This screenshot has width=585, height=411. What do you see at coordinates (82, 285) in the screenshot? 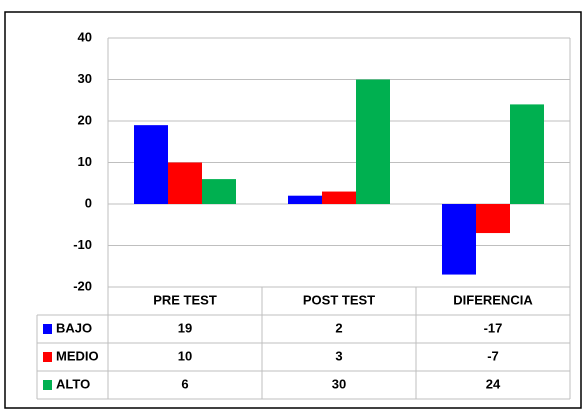
I see `y-tick-label: -20` at bounding box center [82, 285].